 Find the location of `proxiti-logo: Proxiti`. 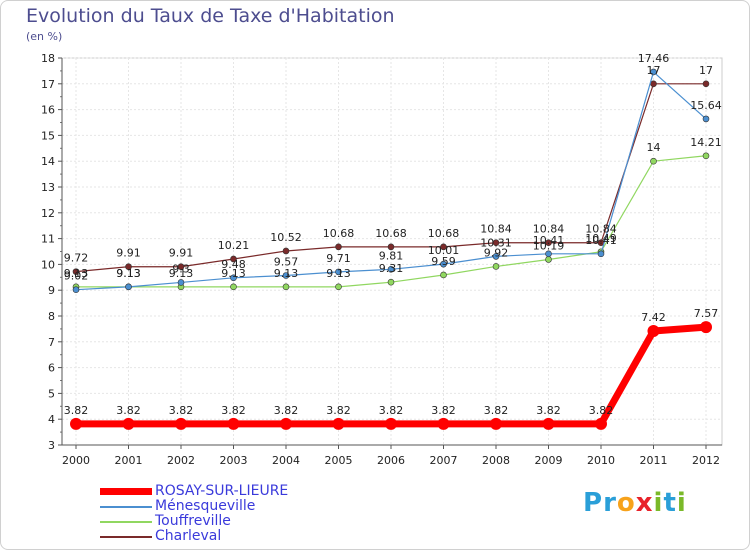

proxiti-logo: Proxiti is located at coordinates (635, 503).